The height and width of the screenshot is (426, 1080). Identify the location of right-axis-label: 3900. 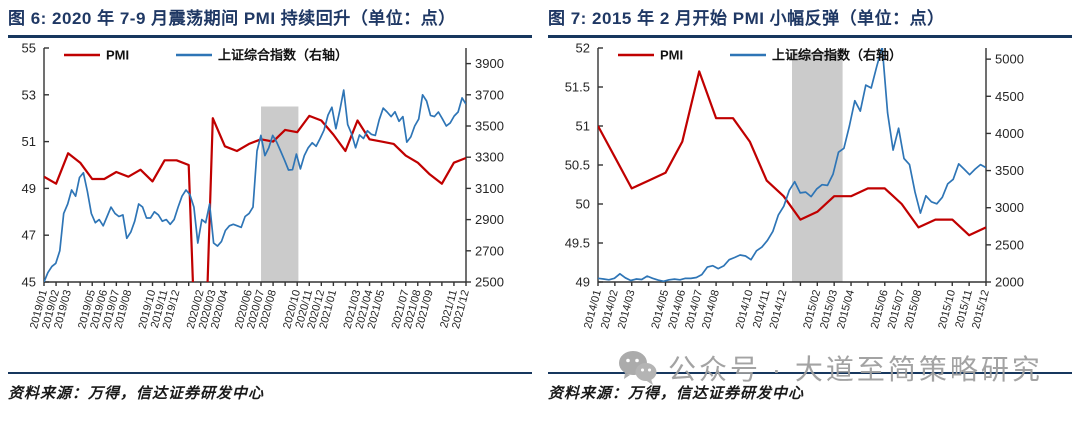
(489, 63).